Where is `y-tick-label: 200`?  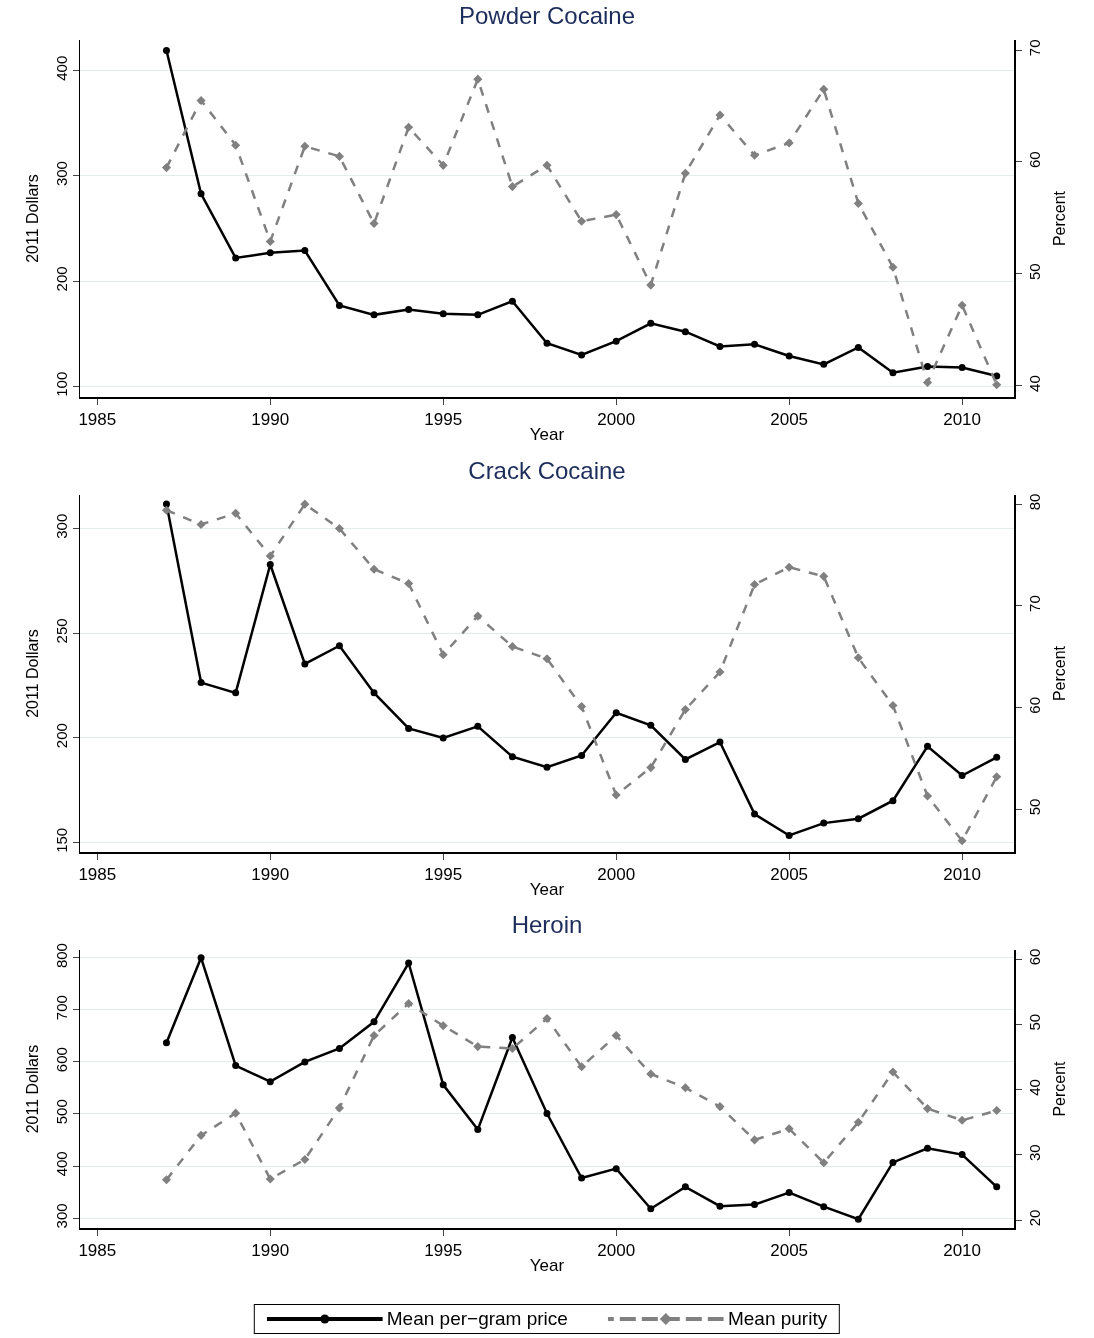 y-tick-label: 200 is located at coordinates (61, 736).